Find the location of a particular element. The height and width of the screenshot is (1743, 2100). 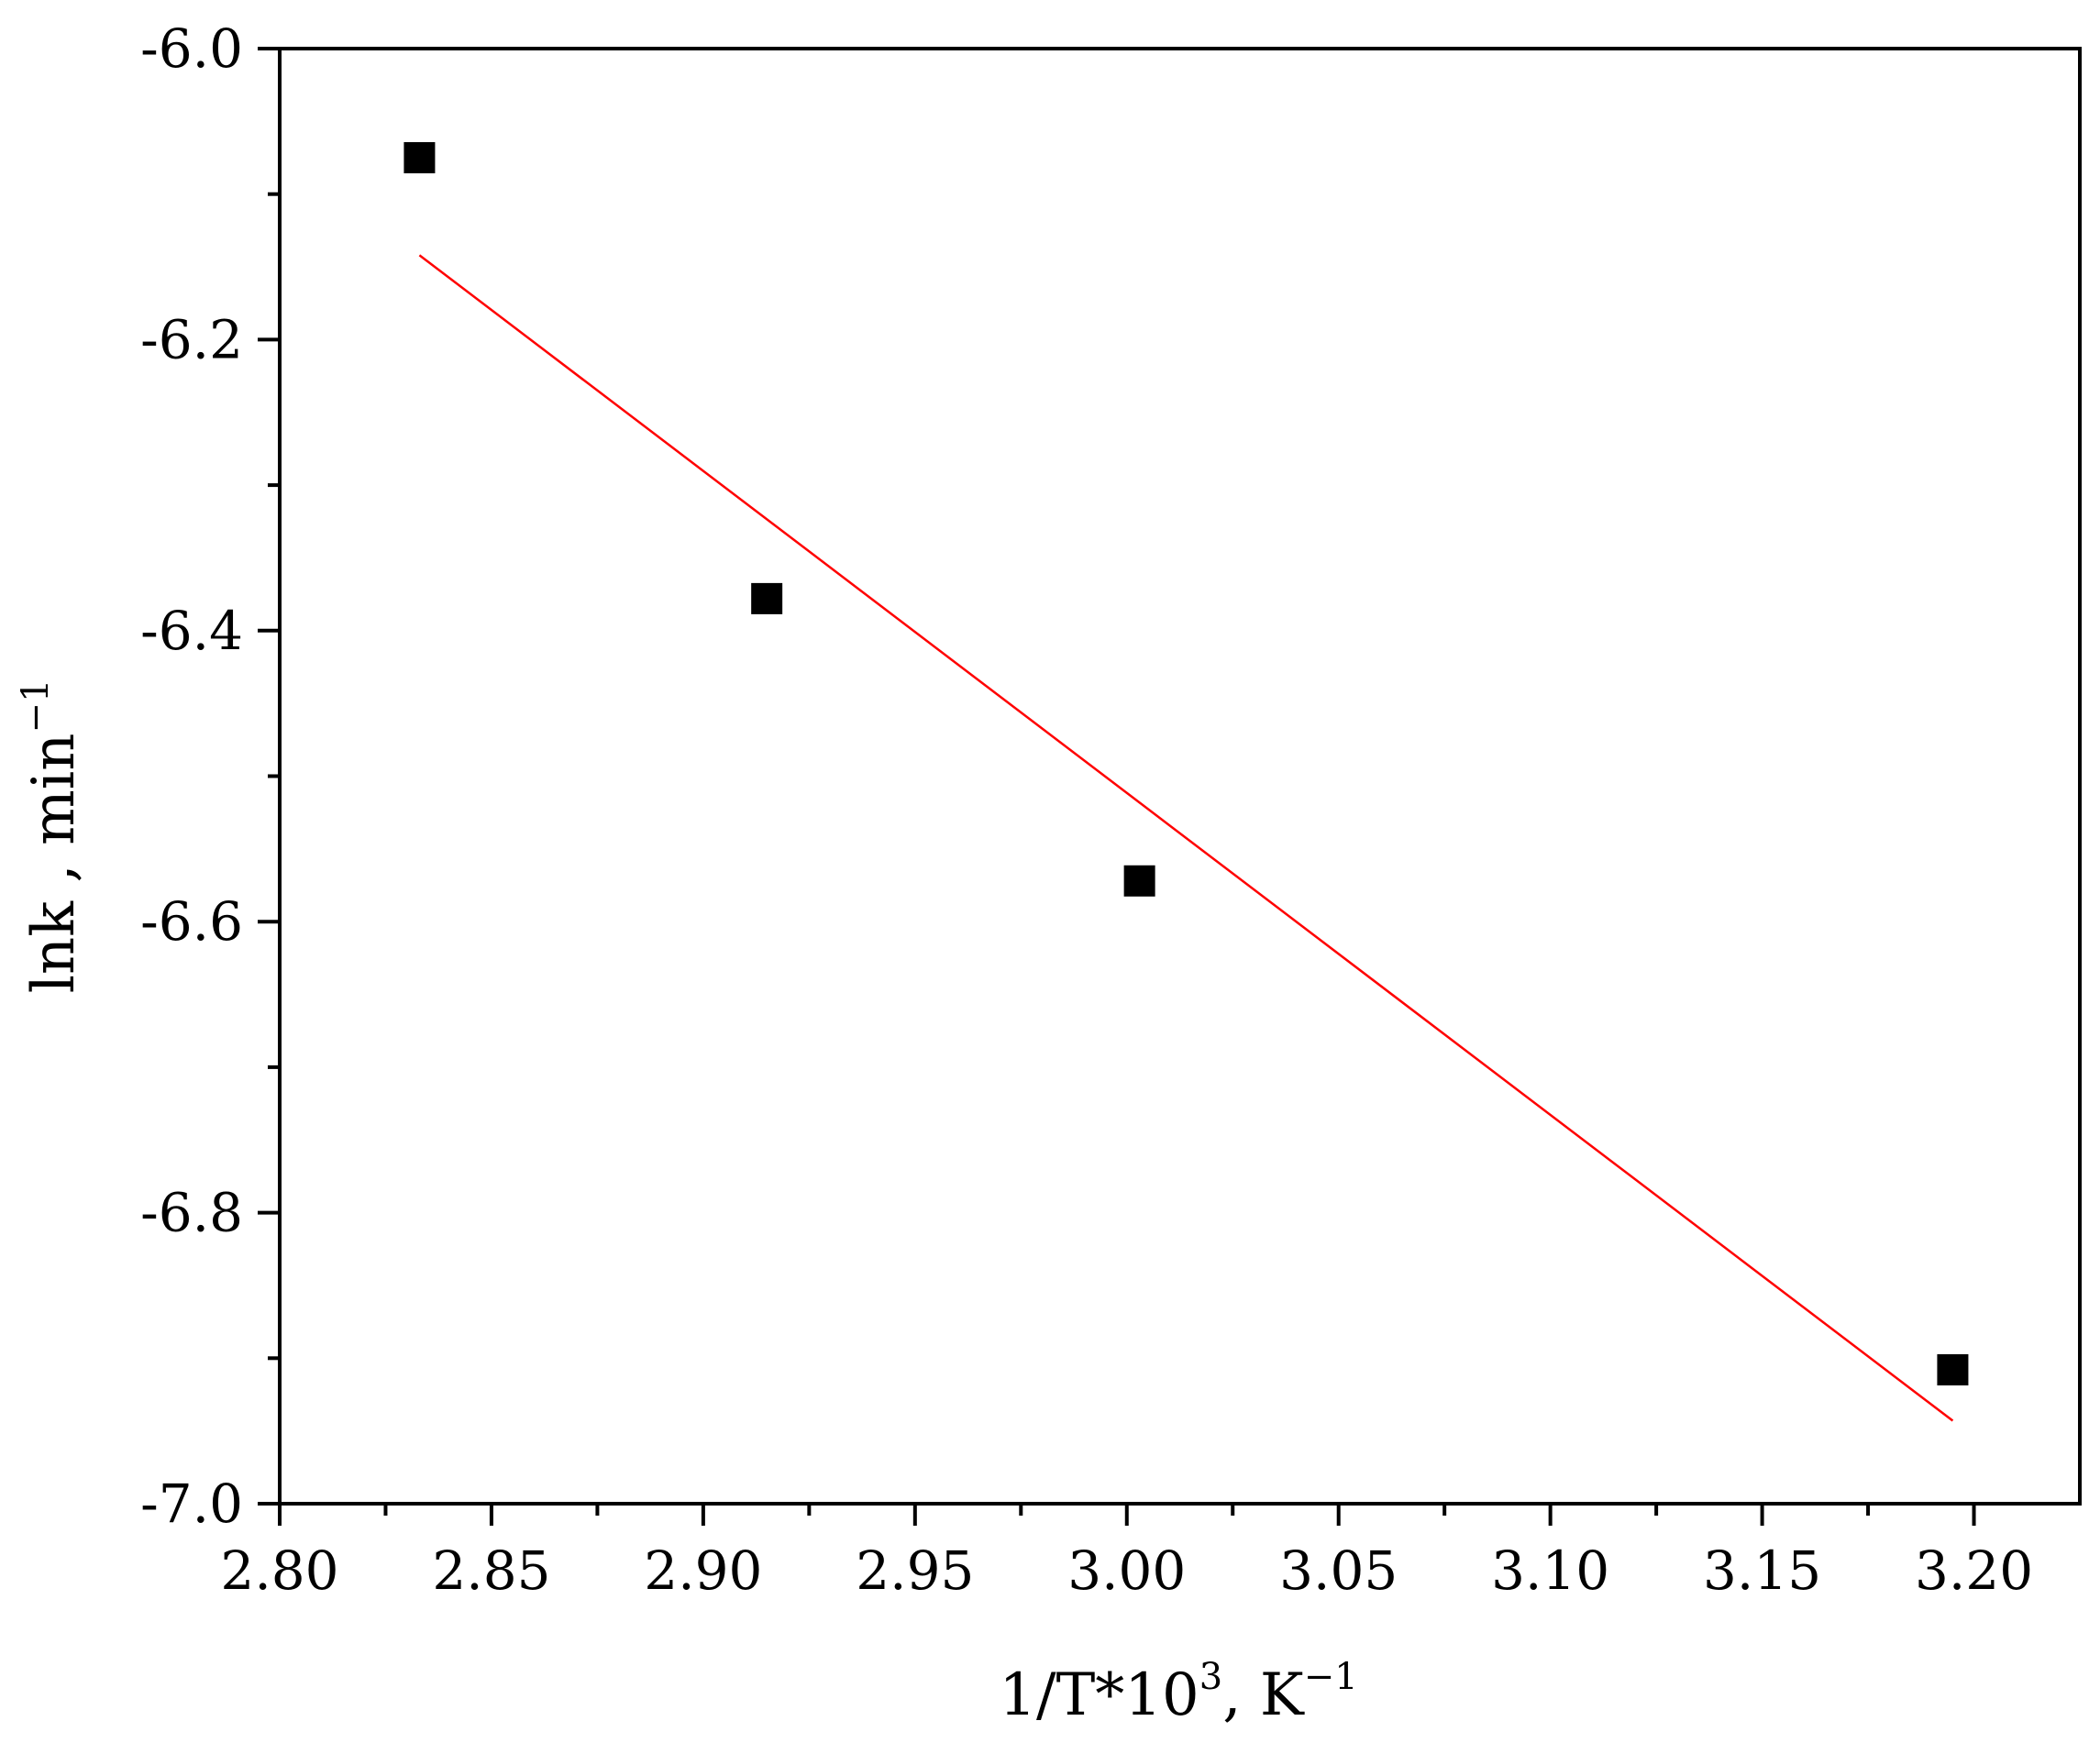

x-axis-label-unit-sup: −1 is located at coordinates (1331, 1677).